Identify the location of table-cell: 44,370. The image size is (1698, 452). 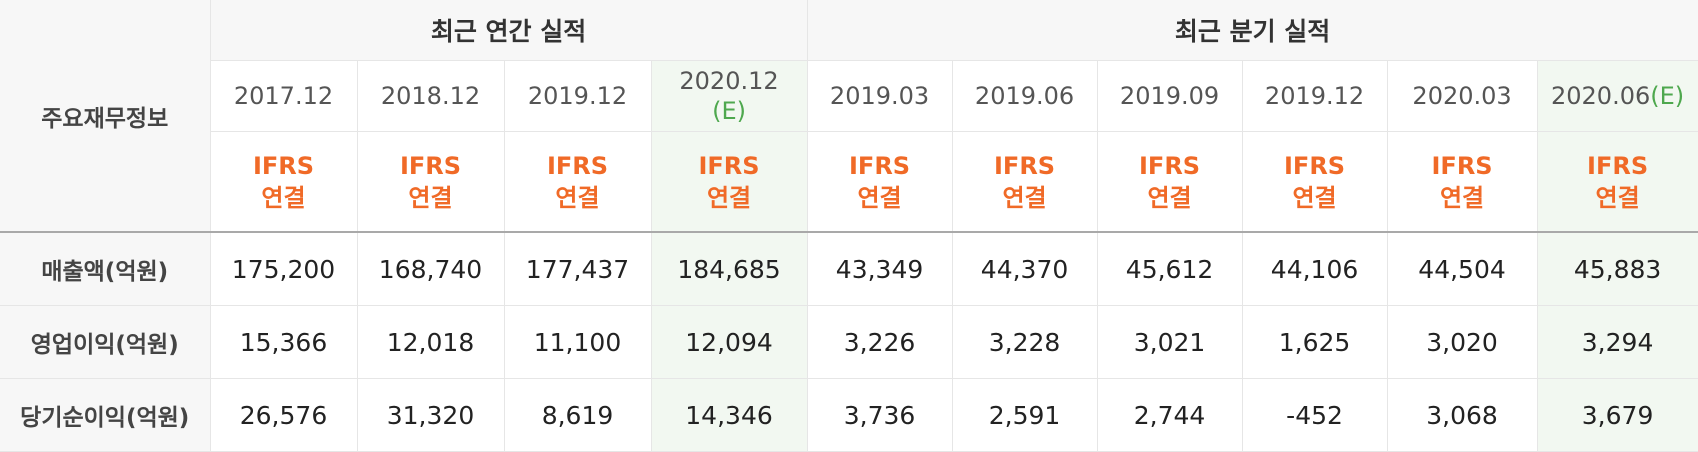
(1025, 268).